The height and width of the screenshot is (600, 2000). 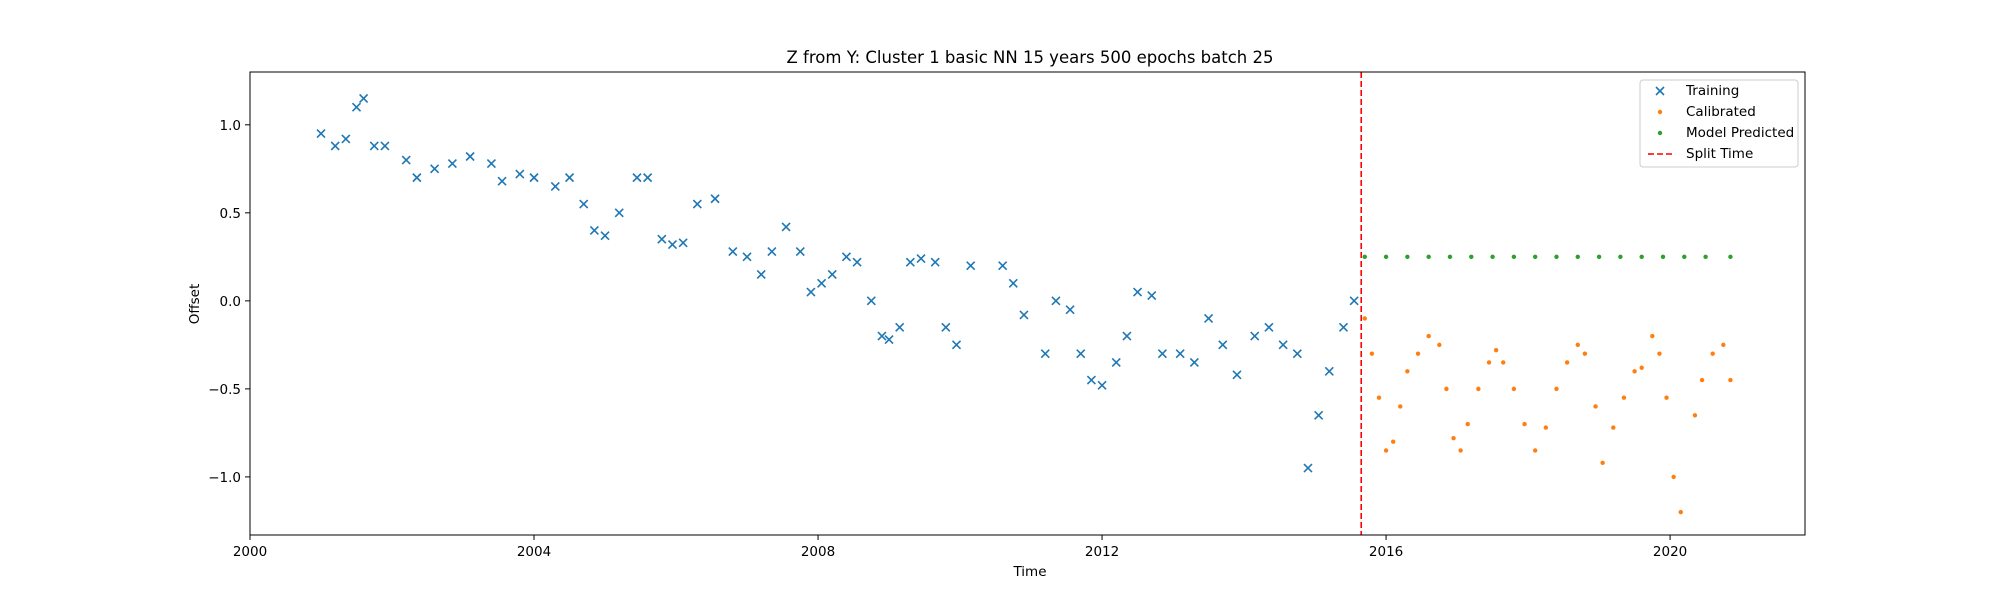 I want to click on y-tick-label: −0.5, so click(x=224, y=390).